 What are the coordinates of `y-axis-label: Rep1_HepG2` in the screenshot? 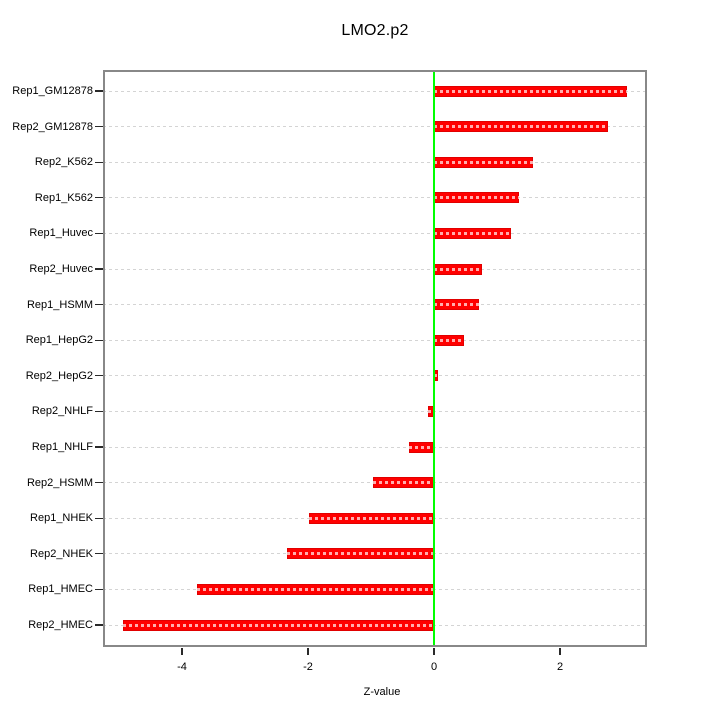 It's located at (59, 340).